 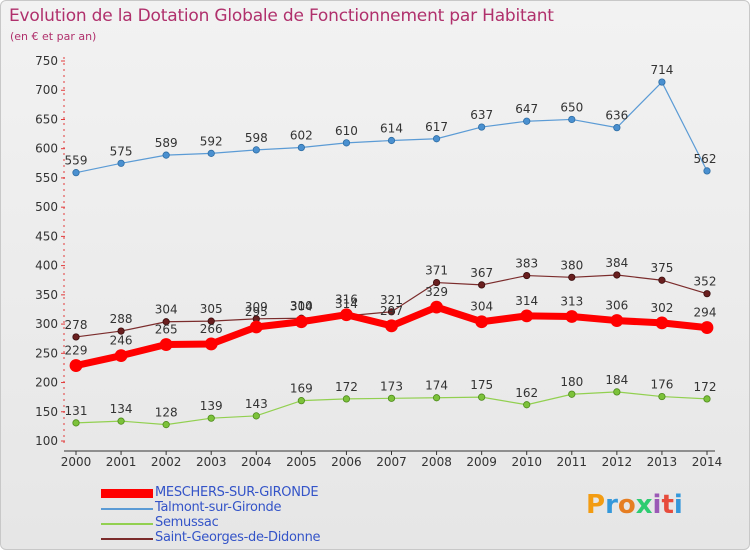 What do you see at coordinates (301, 389) in the screenshot?
I see `data-label-semussac: 169` at bounding box center [301, 389].